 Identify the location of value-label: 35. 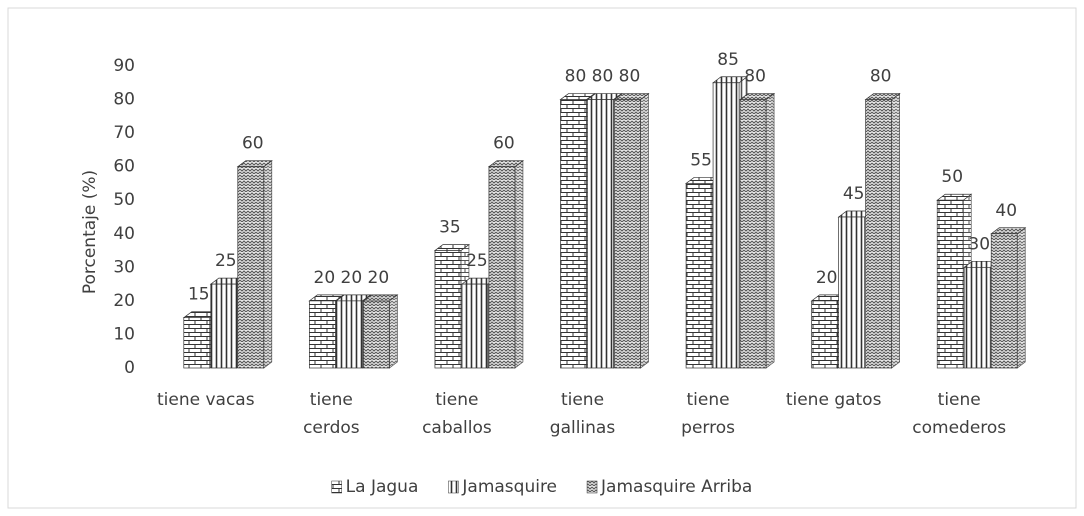
(450, 228).